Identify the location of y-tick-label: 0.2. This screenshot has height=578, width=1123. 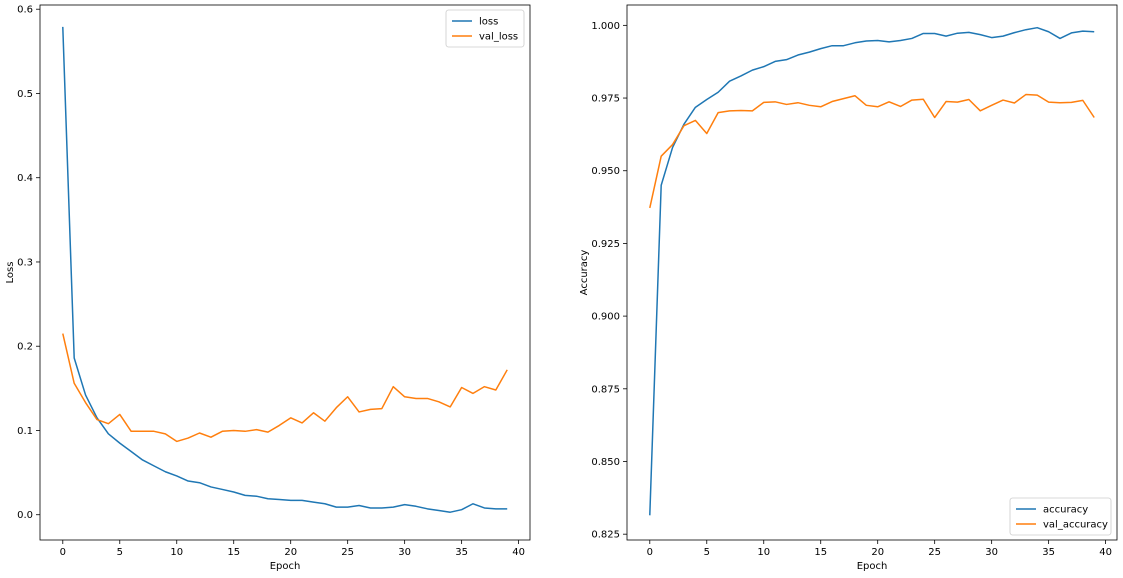
(25, 347).